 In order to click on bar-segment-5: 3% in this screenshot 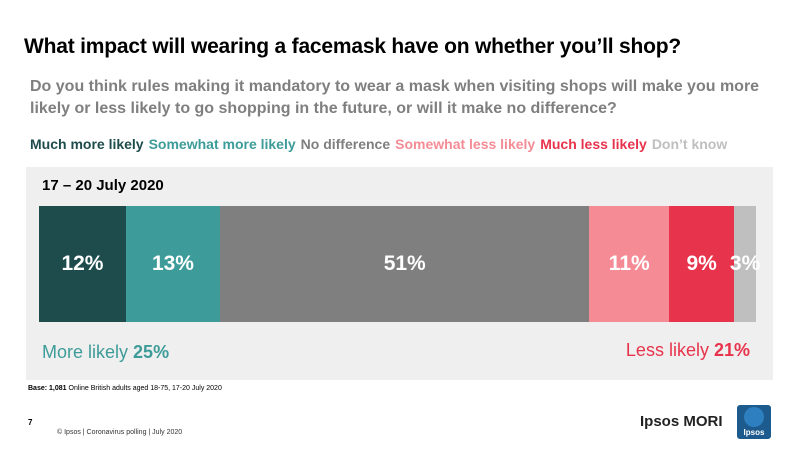, I will do `click(745, 264)`.